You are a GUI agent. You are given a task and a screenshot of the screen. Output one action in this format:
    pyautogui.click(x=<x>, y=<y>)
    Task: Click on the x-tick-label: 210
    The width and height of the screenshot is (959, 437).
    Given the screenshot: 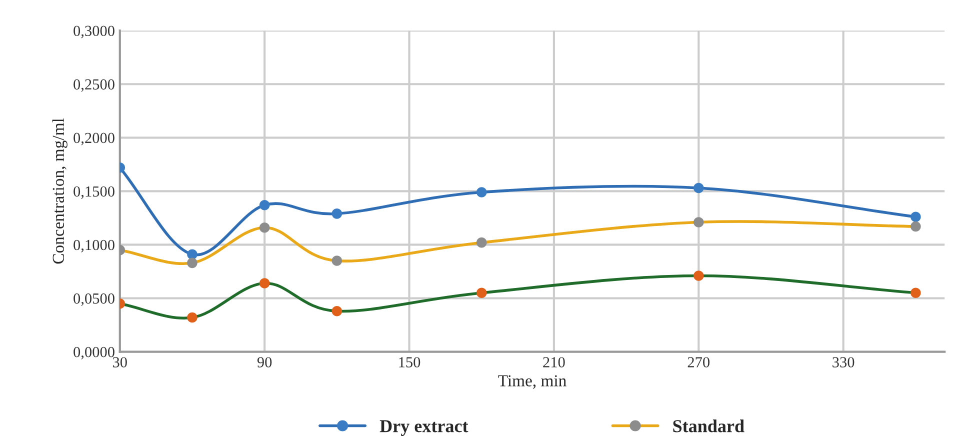 What is the action you would take?
    pyautogui.click(x=554, y=362)
    